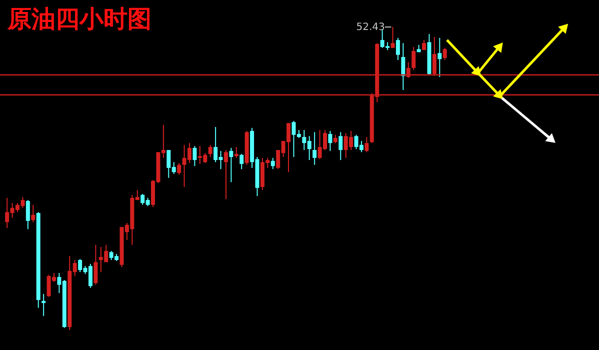 The width and height of the screenshot is (599, 350). I want to click on annotation: 52.43, so click(370, 27).